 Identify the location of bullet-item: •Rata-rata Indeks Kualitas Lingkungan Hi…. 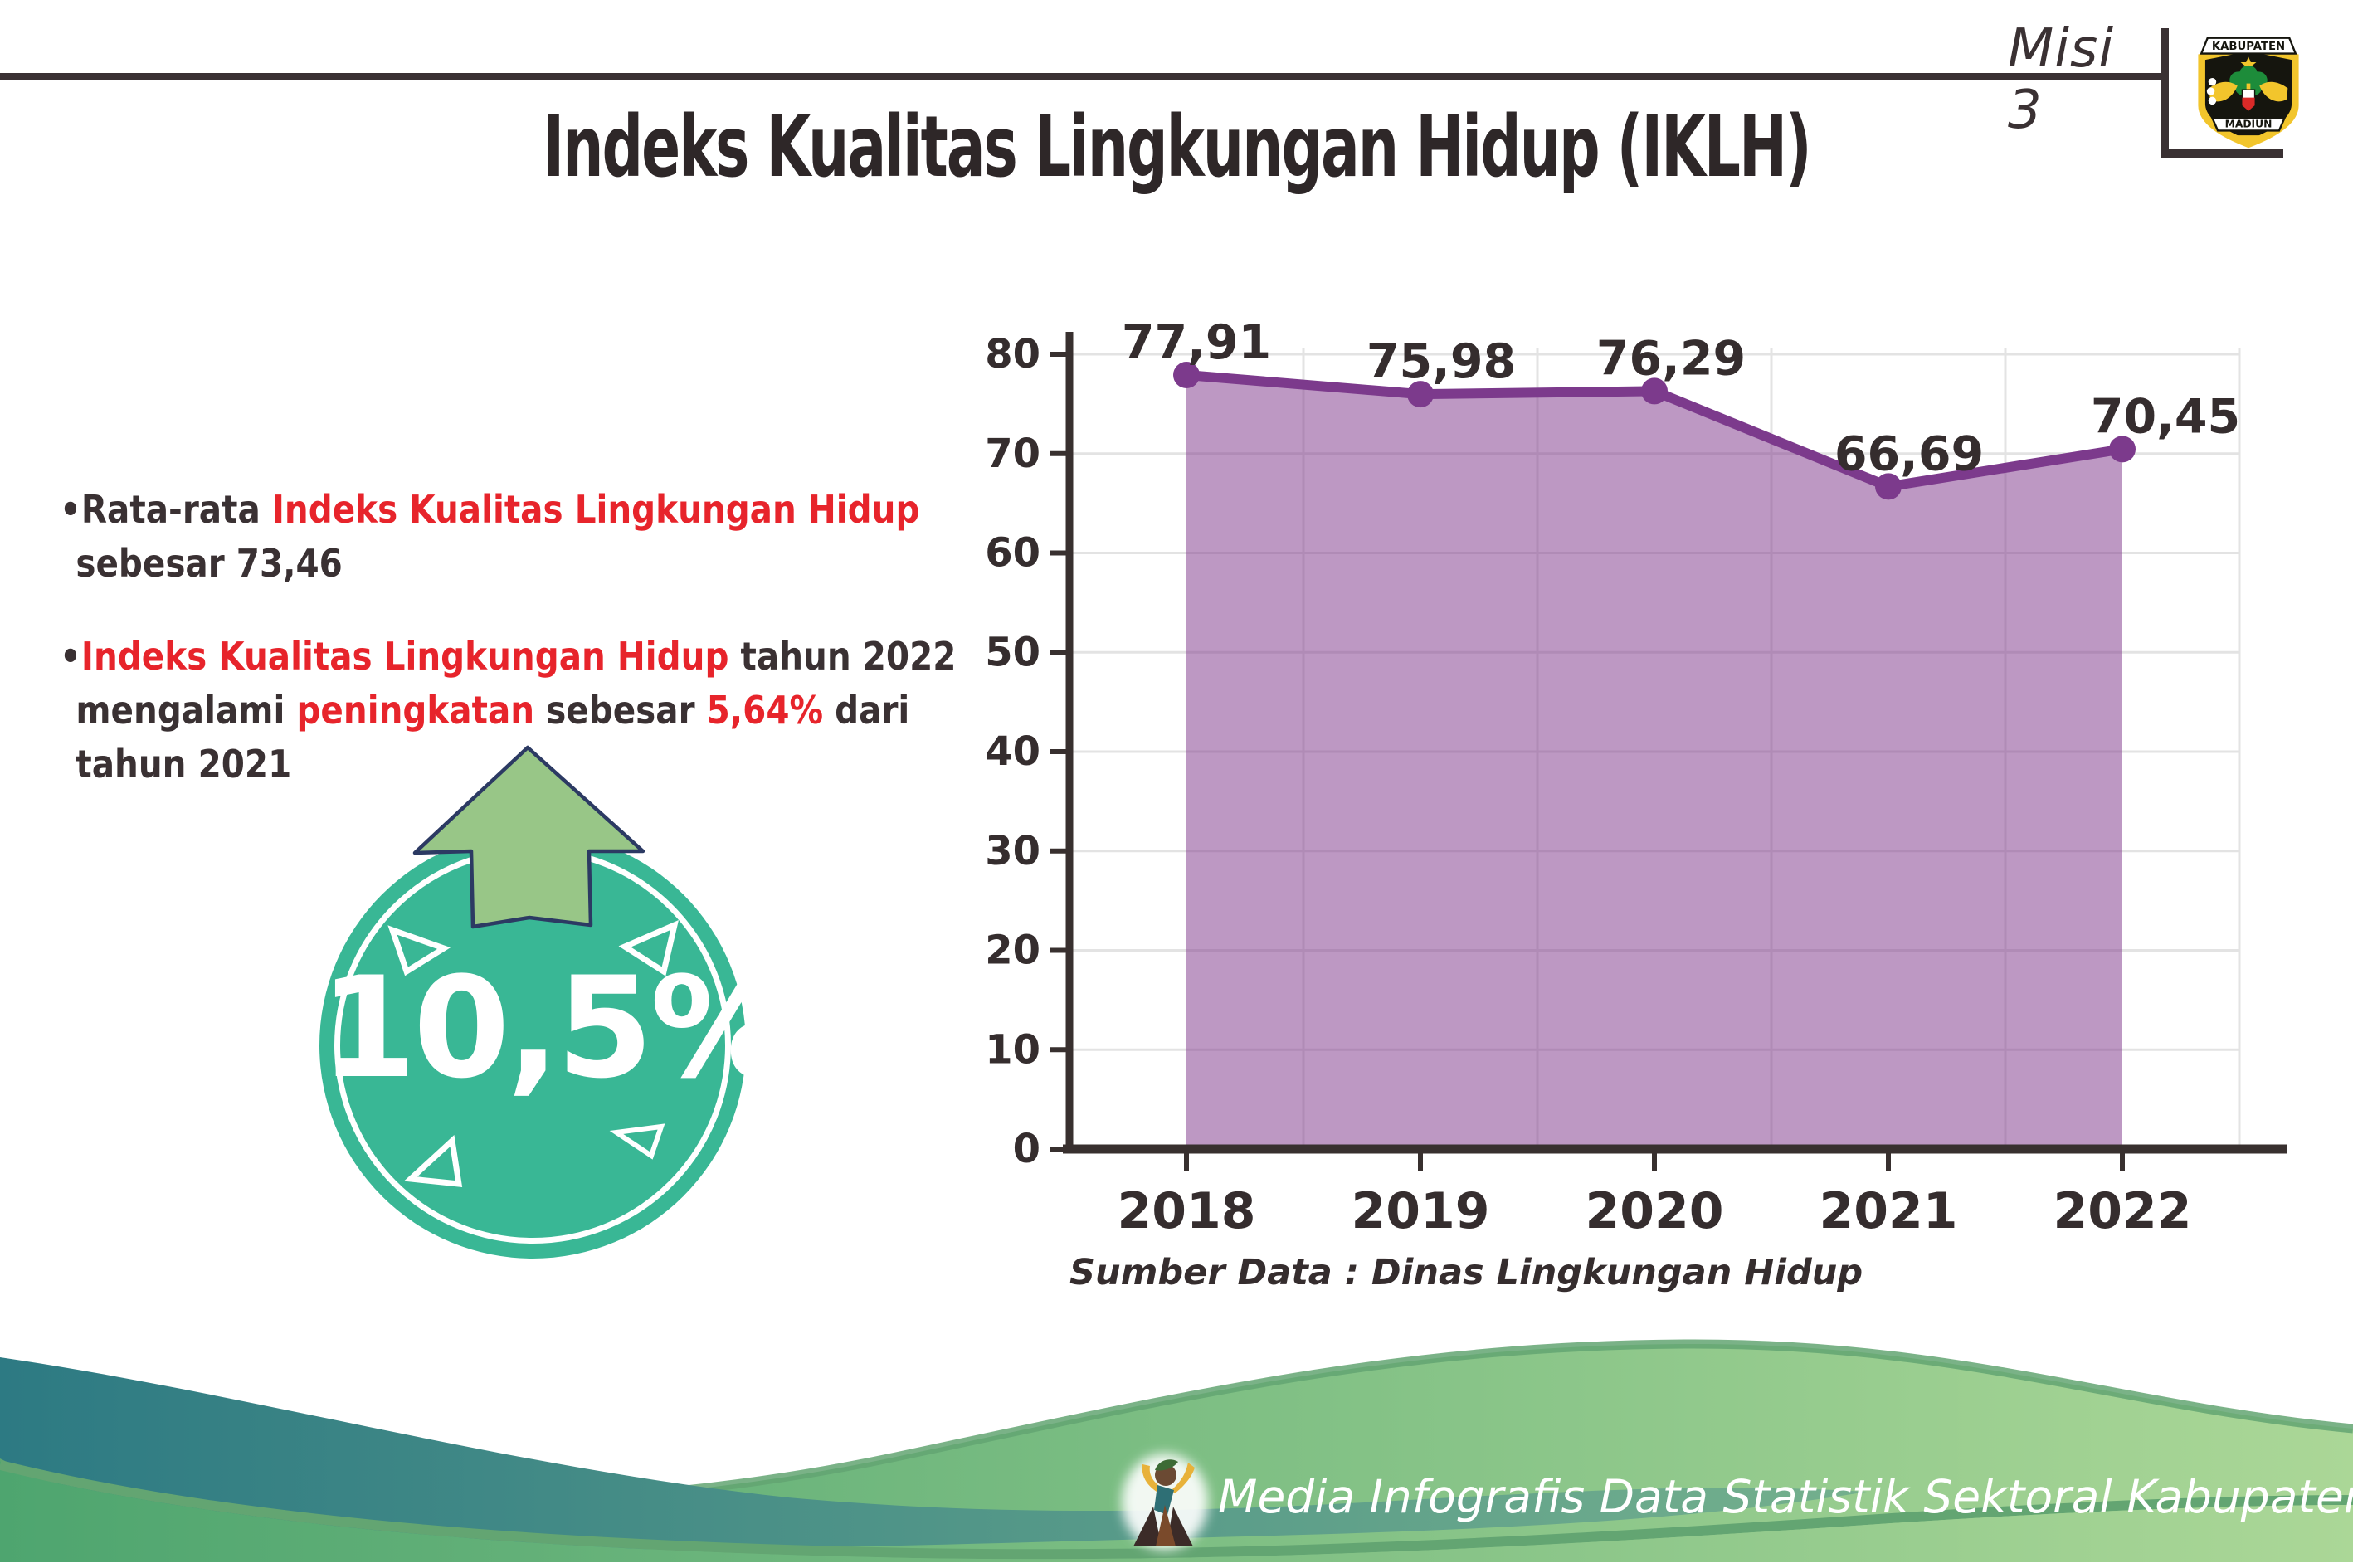
(516, 537).